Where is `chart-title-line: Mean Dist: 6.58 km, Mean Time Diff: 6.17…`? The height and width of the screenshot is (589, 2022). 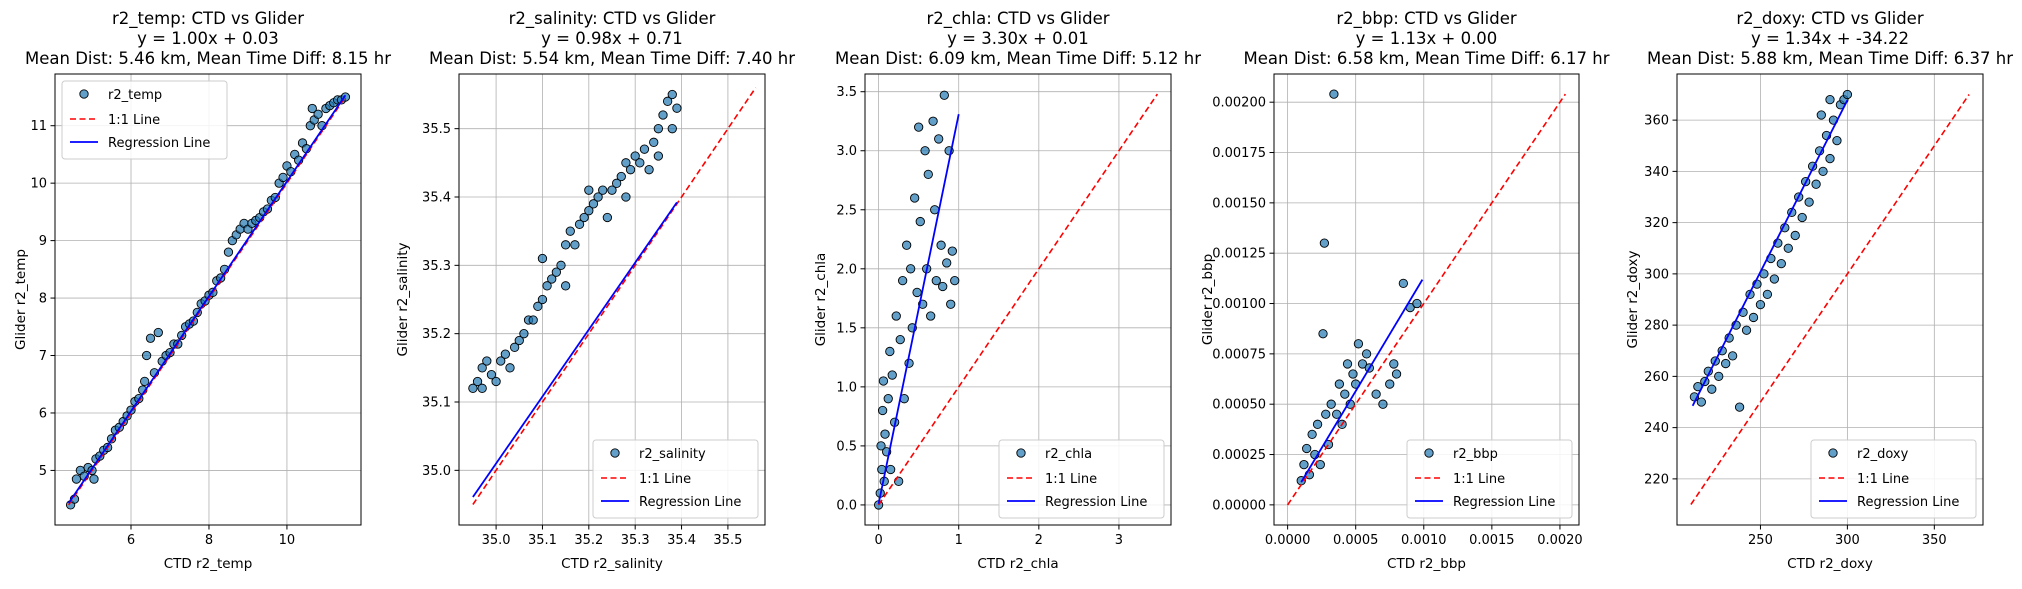 chart-title-line: Mean Dist: 6.58 km, Mean Time Diff: 6.17… is located at coordinates (1427, 58).